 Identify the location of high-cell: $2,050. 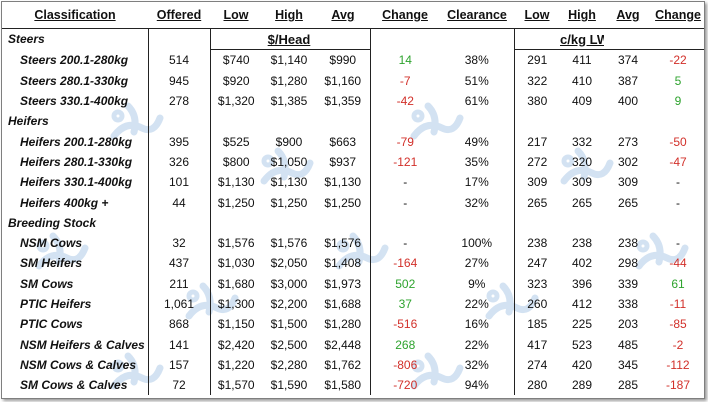
(289, 263).